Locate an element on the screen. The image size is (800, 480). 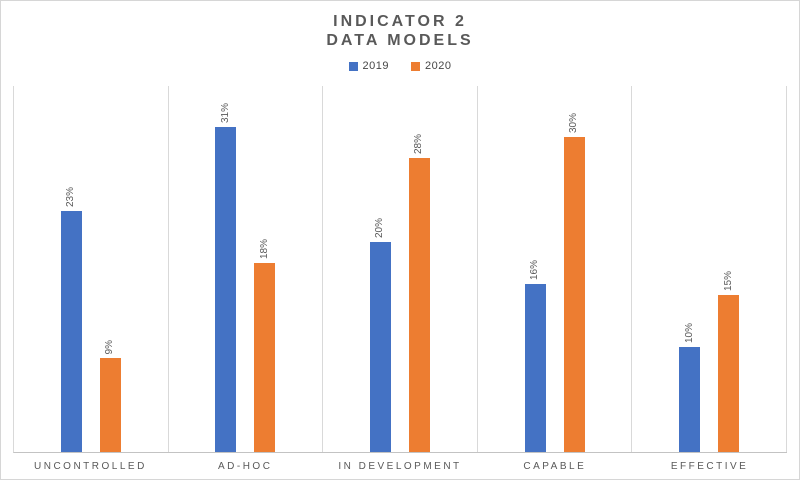
legend-item-2020: 2020 is located at coordinates (431, 66).